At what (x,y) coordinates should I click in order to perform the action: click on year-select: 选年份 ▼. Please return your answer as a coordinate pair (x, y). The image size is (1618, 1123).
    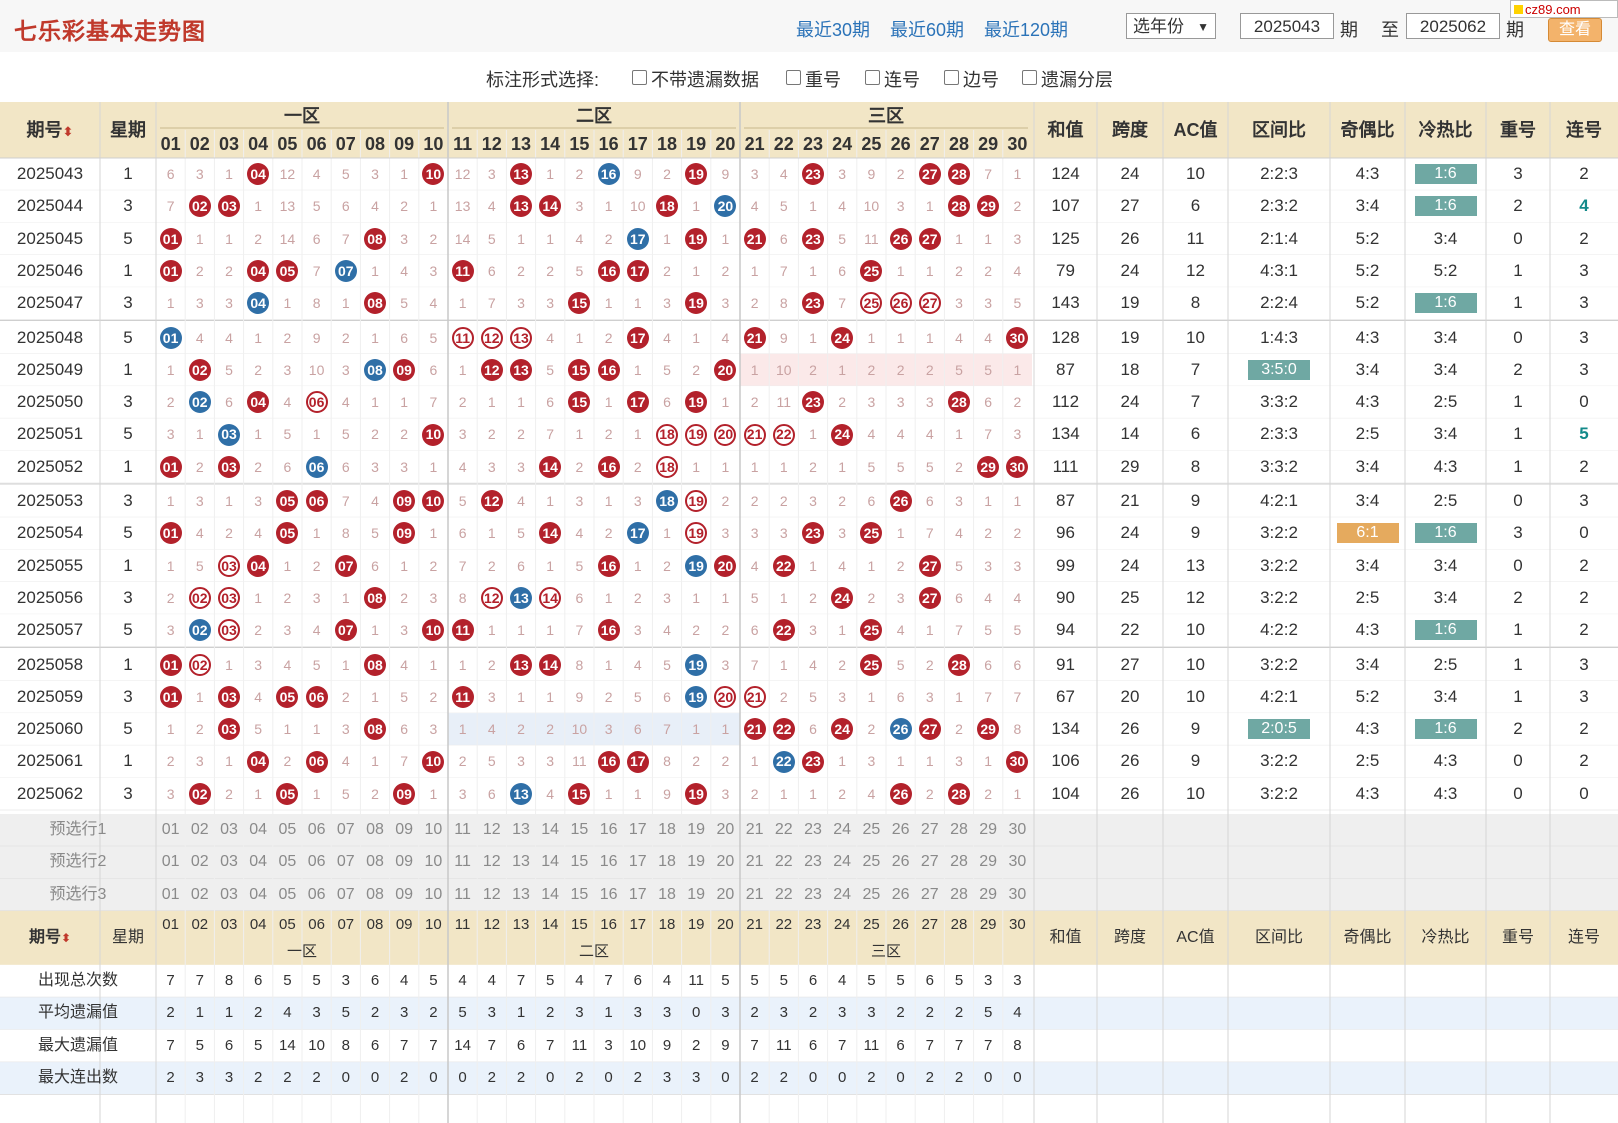
    Looking at the image, I should click on (1171, 26).